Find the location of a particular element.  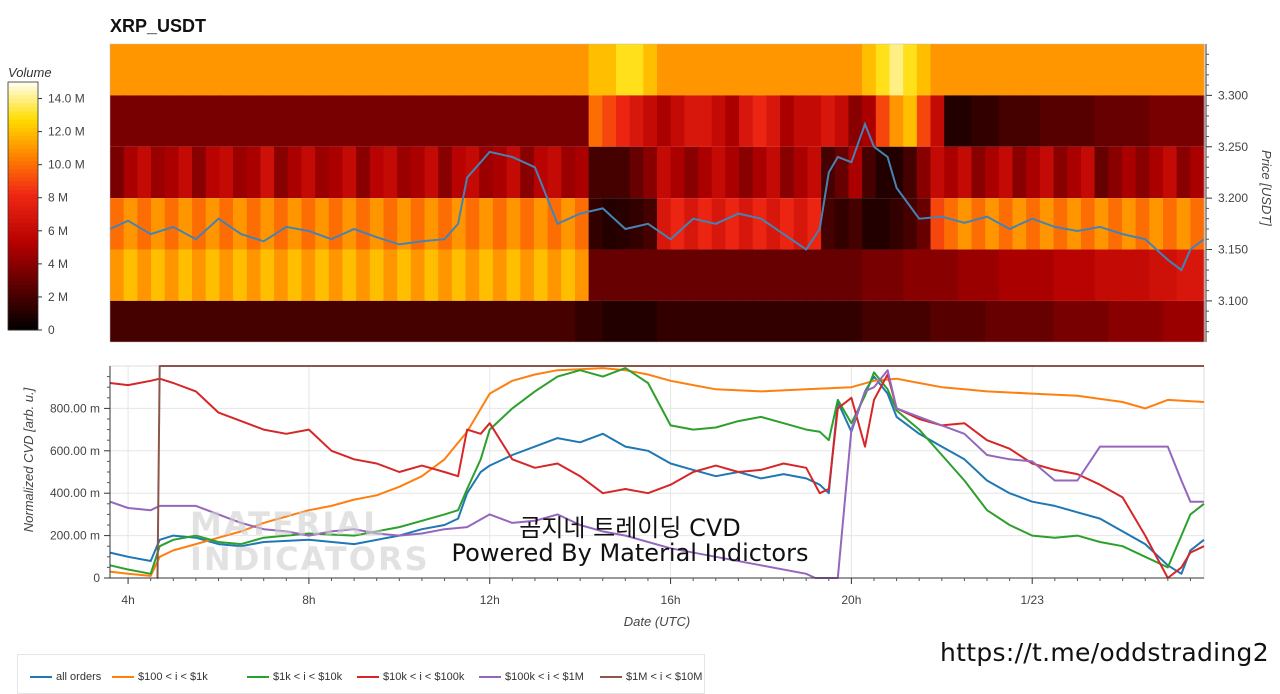

legend-item: $1k < i < $10k is located at coordinates (294, 677).